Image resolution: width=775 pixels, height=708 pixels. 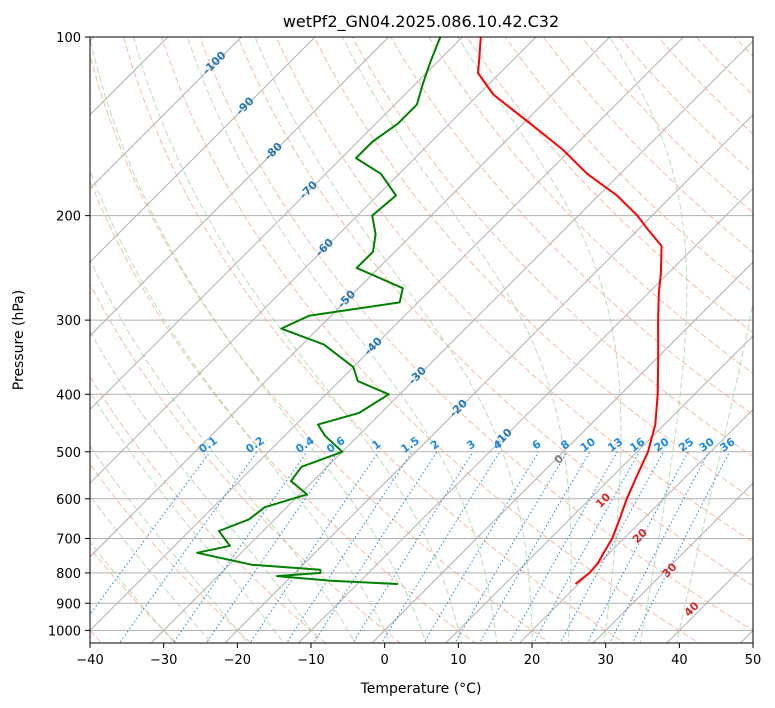 What do you see at coordinates (679, 660) in the screenshot?
I see `x-tick-label: 40` at bounding box center [679, 660].